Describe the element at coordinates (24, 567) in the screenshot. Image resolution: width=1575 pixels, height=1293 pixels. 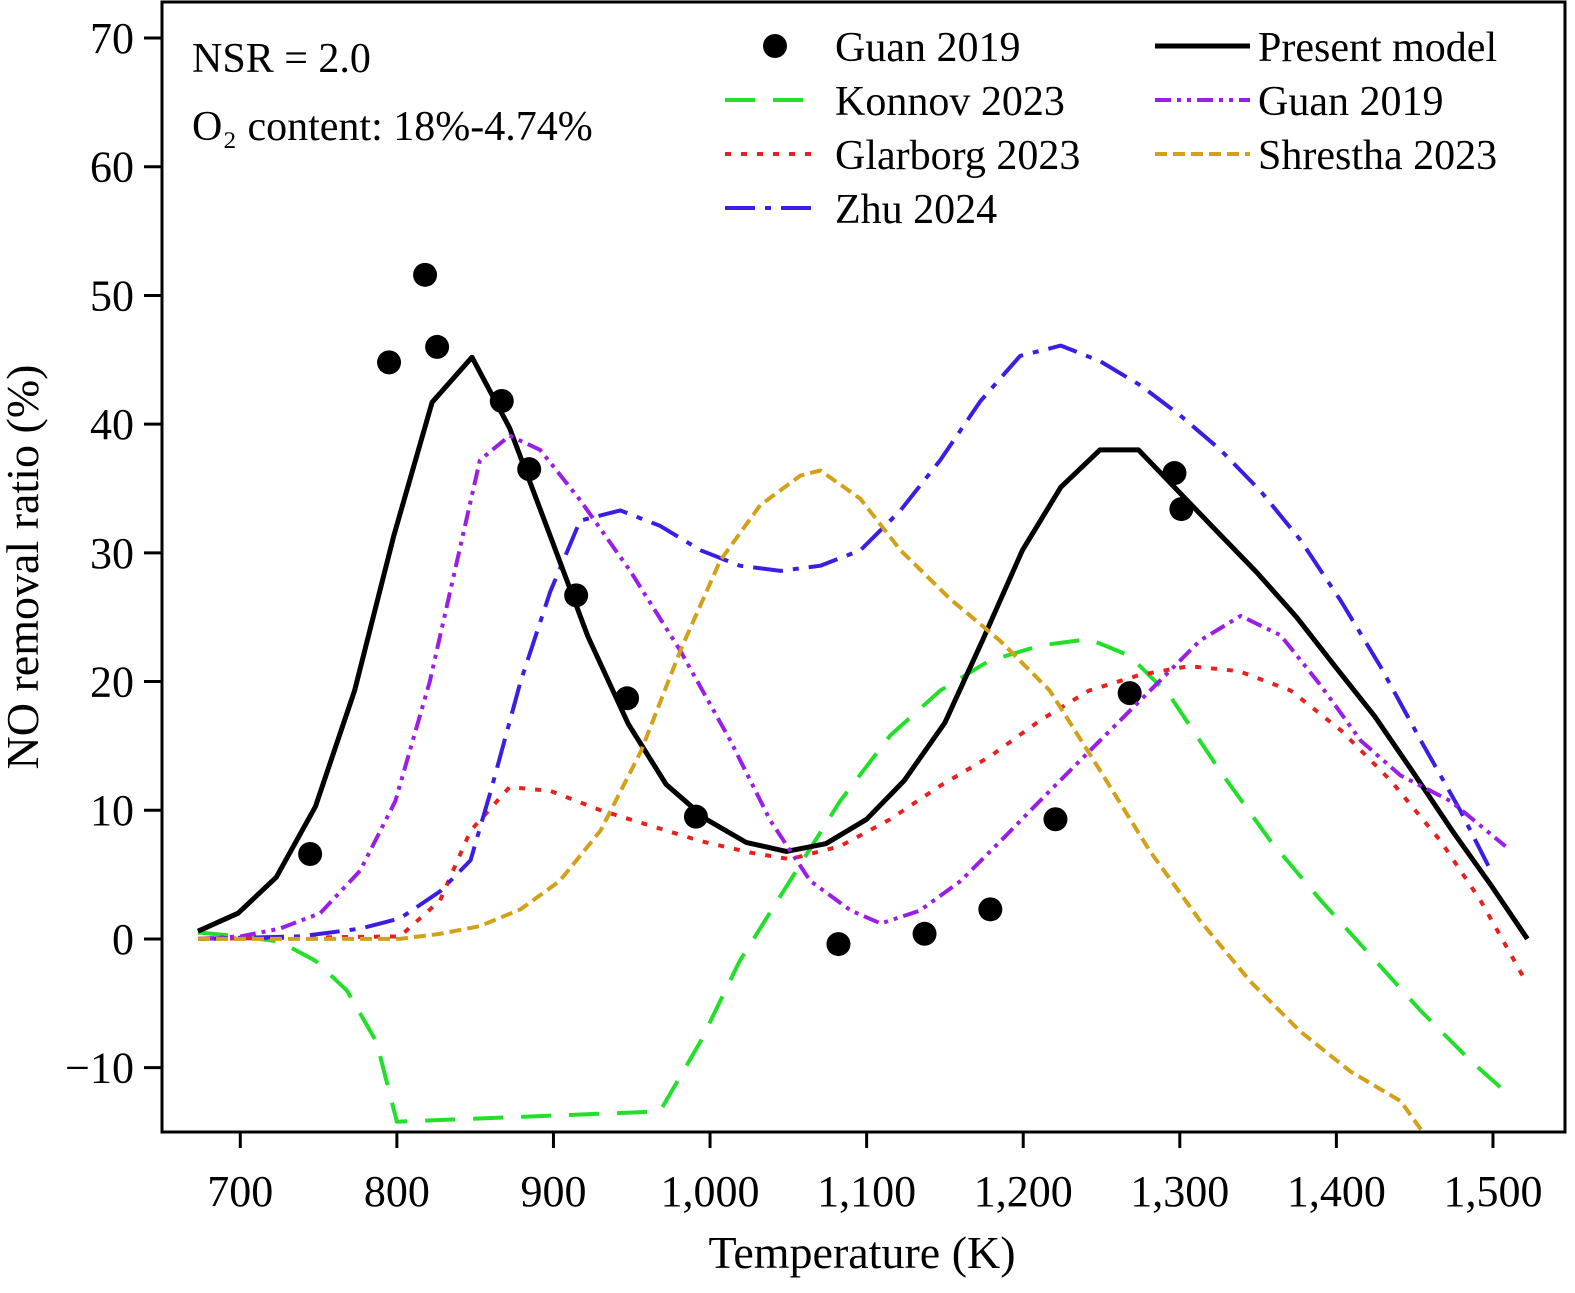
I see `y-axis-label: NO removal ratio (%)` at that location.